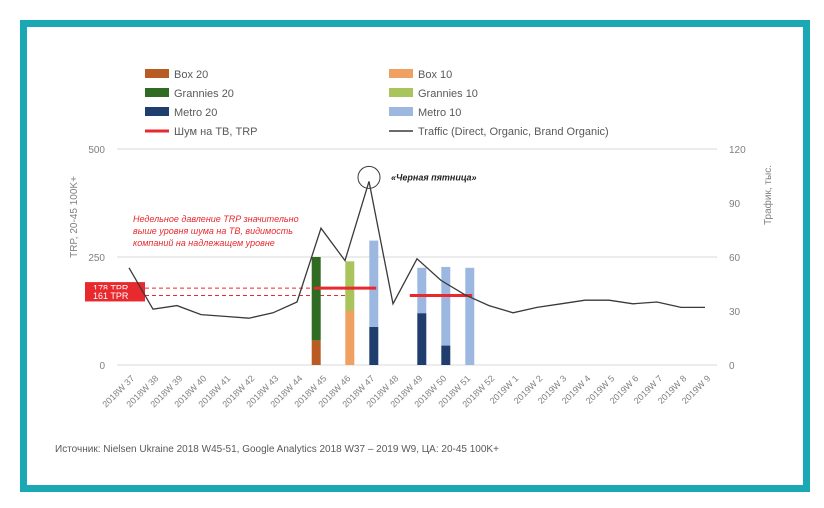 The width and height of the screenshot is (824, 508). I want to click on legend-label-metro20: Metro 20, so click(195, 113).